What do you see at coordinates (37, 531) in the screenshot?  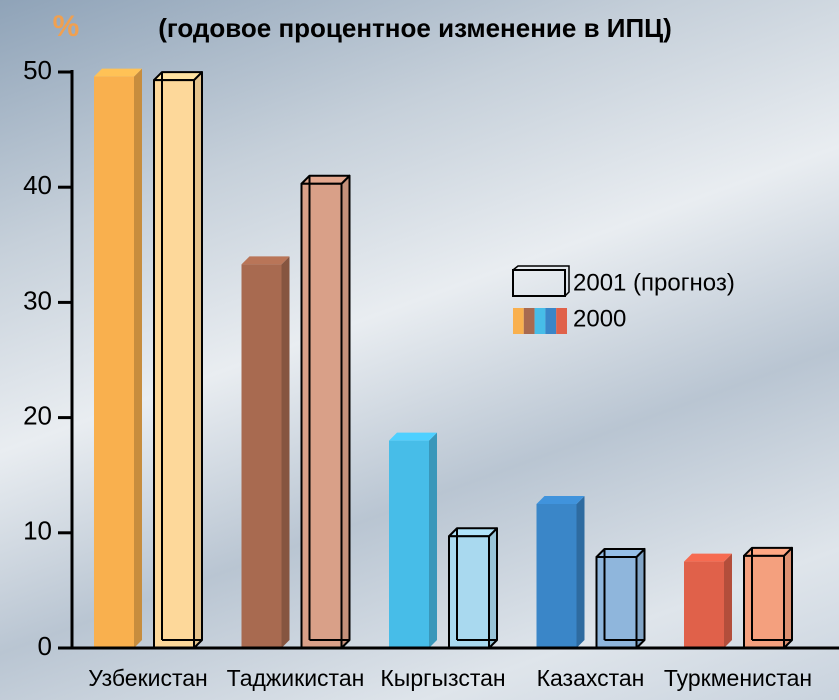 I see `y-tick-label: 10` at bounding box center [37, 531].